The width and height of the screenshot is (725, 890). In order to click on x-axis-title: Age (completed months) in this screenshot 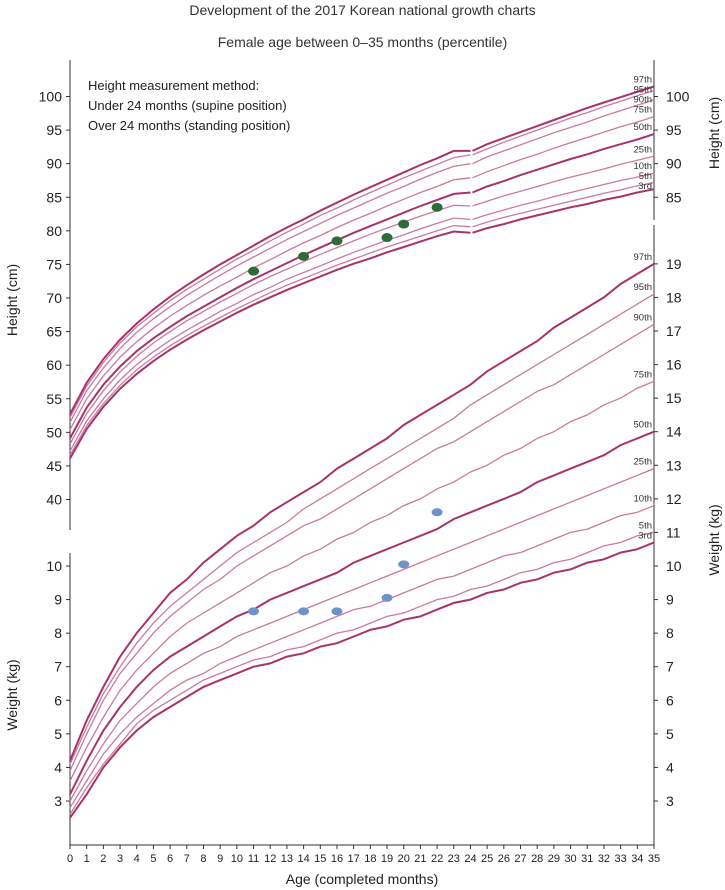, I will do `click(362, 879)`.